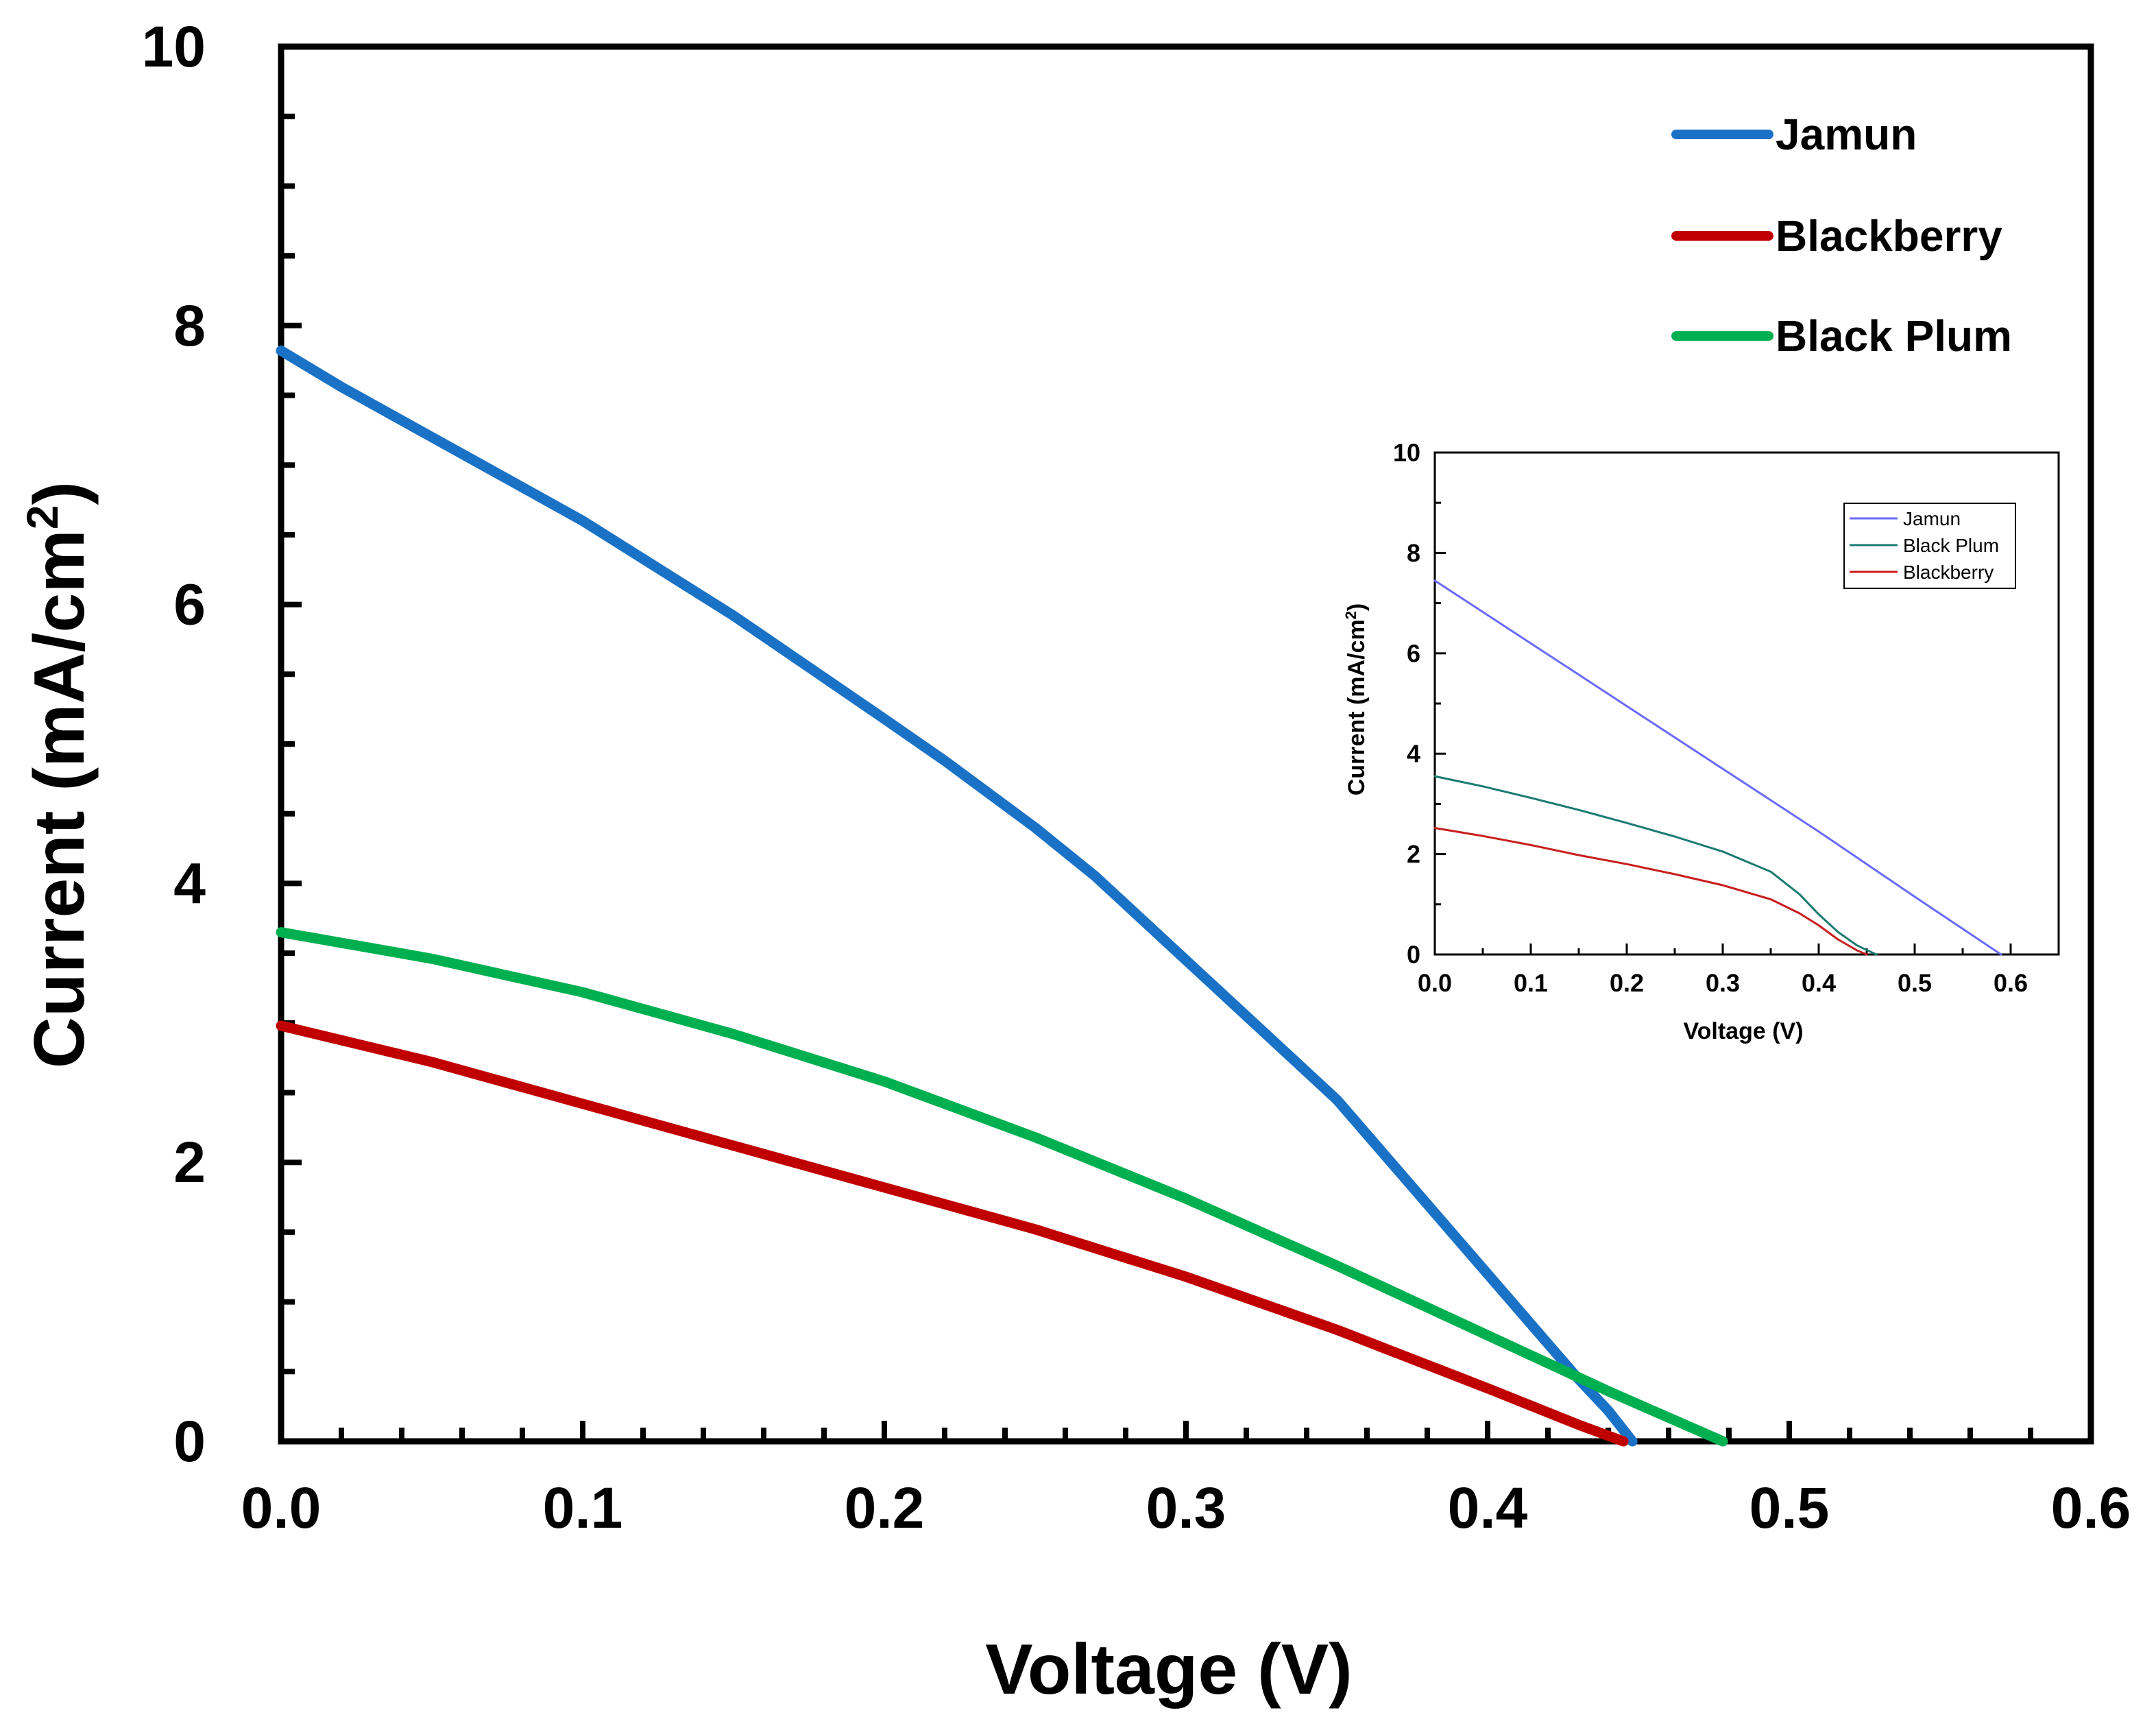  What do you see at coordinates (1435, 983) in the screenshot?
I see `inset-x-tick-label: 0.0` at bounding box center [1435, 983].